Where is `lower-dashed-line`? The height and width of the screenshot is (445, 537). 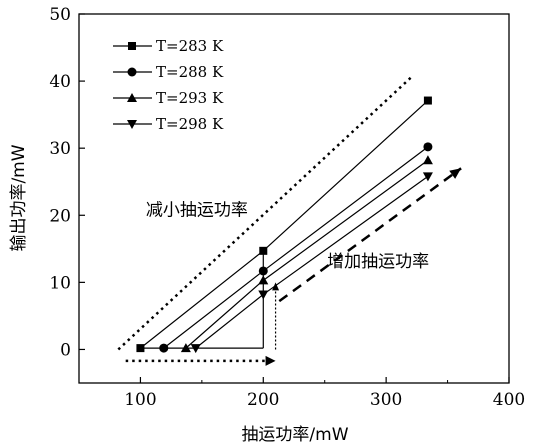 lower-dashed-line is located at coordinates (370, 235).